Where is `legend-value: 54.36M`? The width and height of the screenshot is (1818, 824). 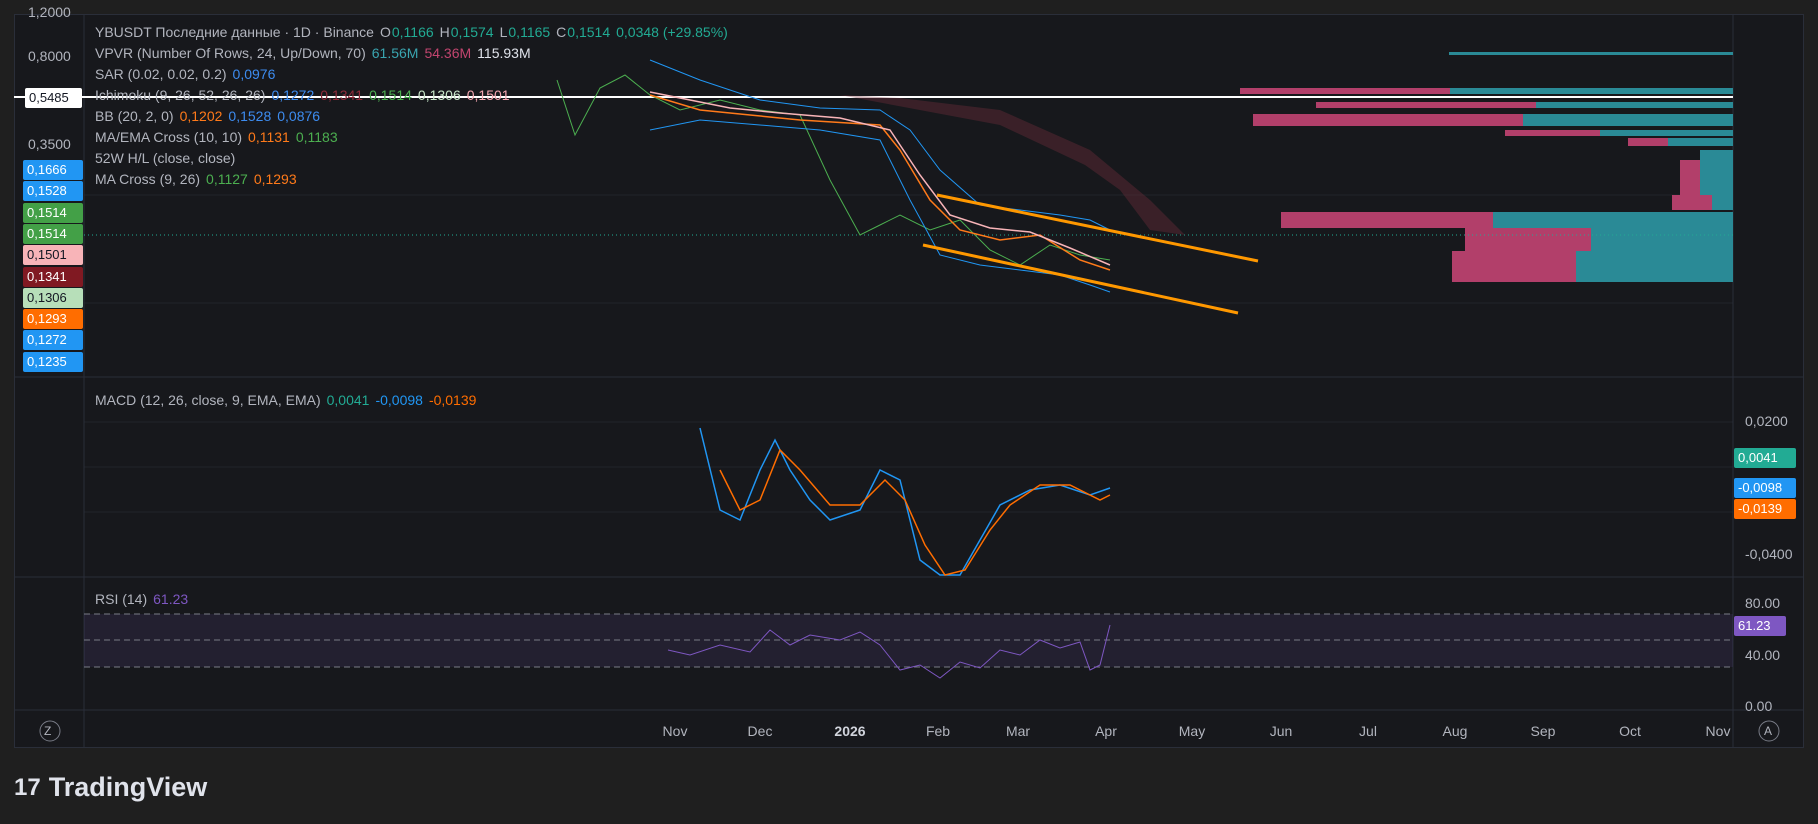
legend-value: 54.36M is located at coordinates (448, 53).